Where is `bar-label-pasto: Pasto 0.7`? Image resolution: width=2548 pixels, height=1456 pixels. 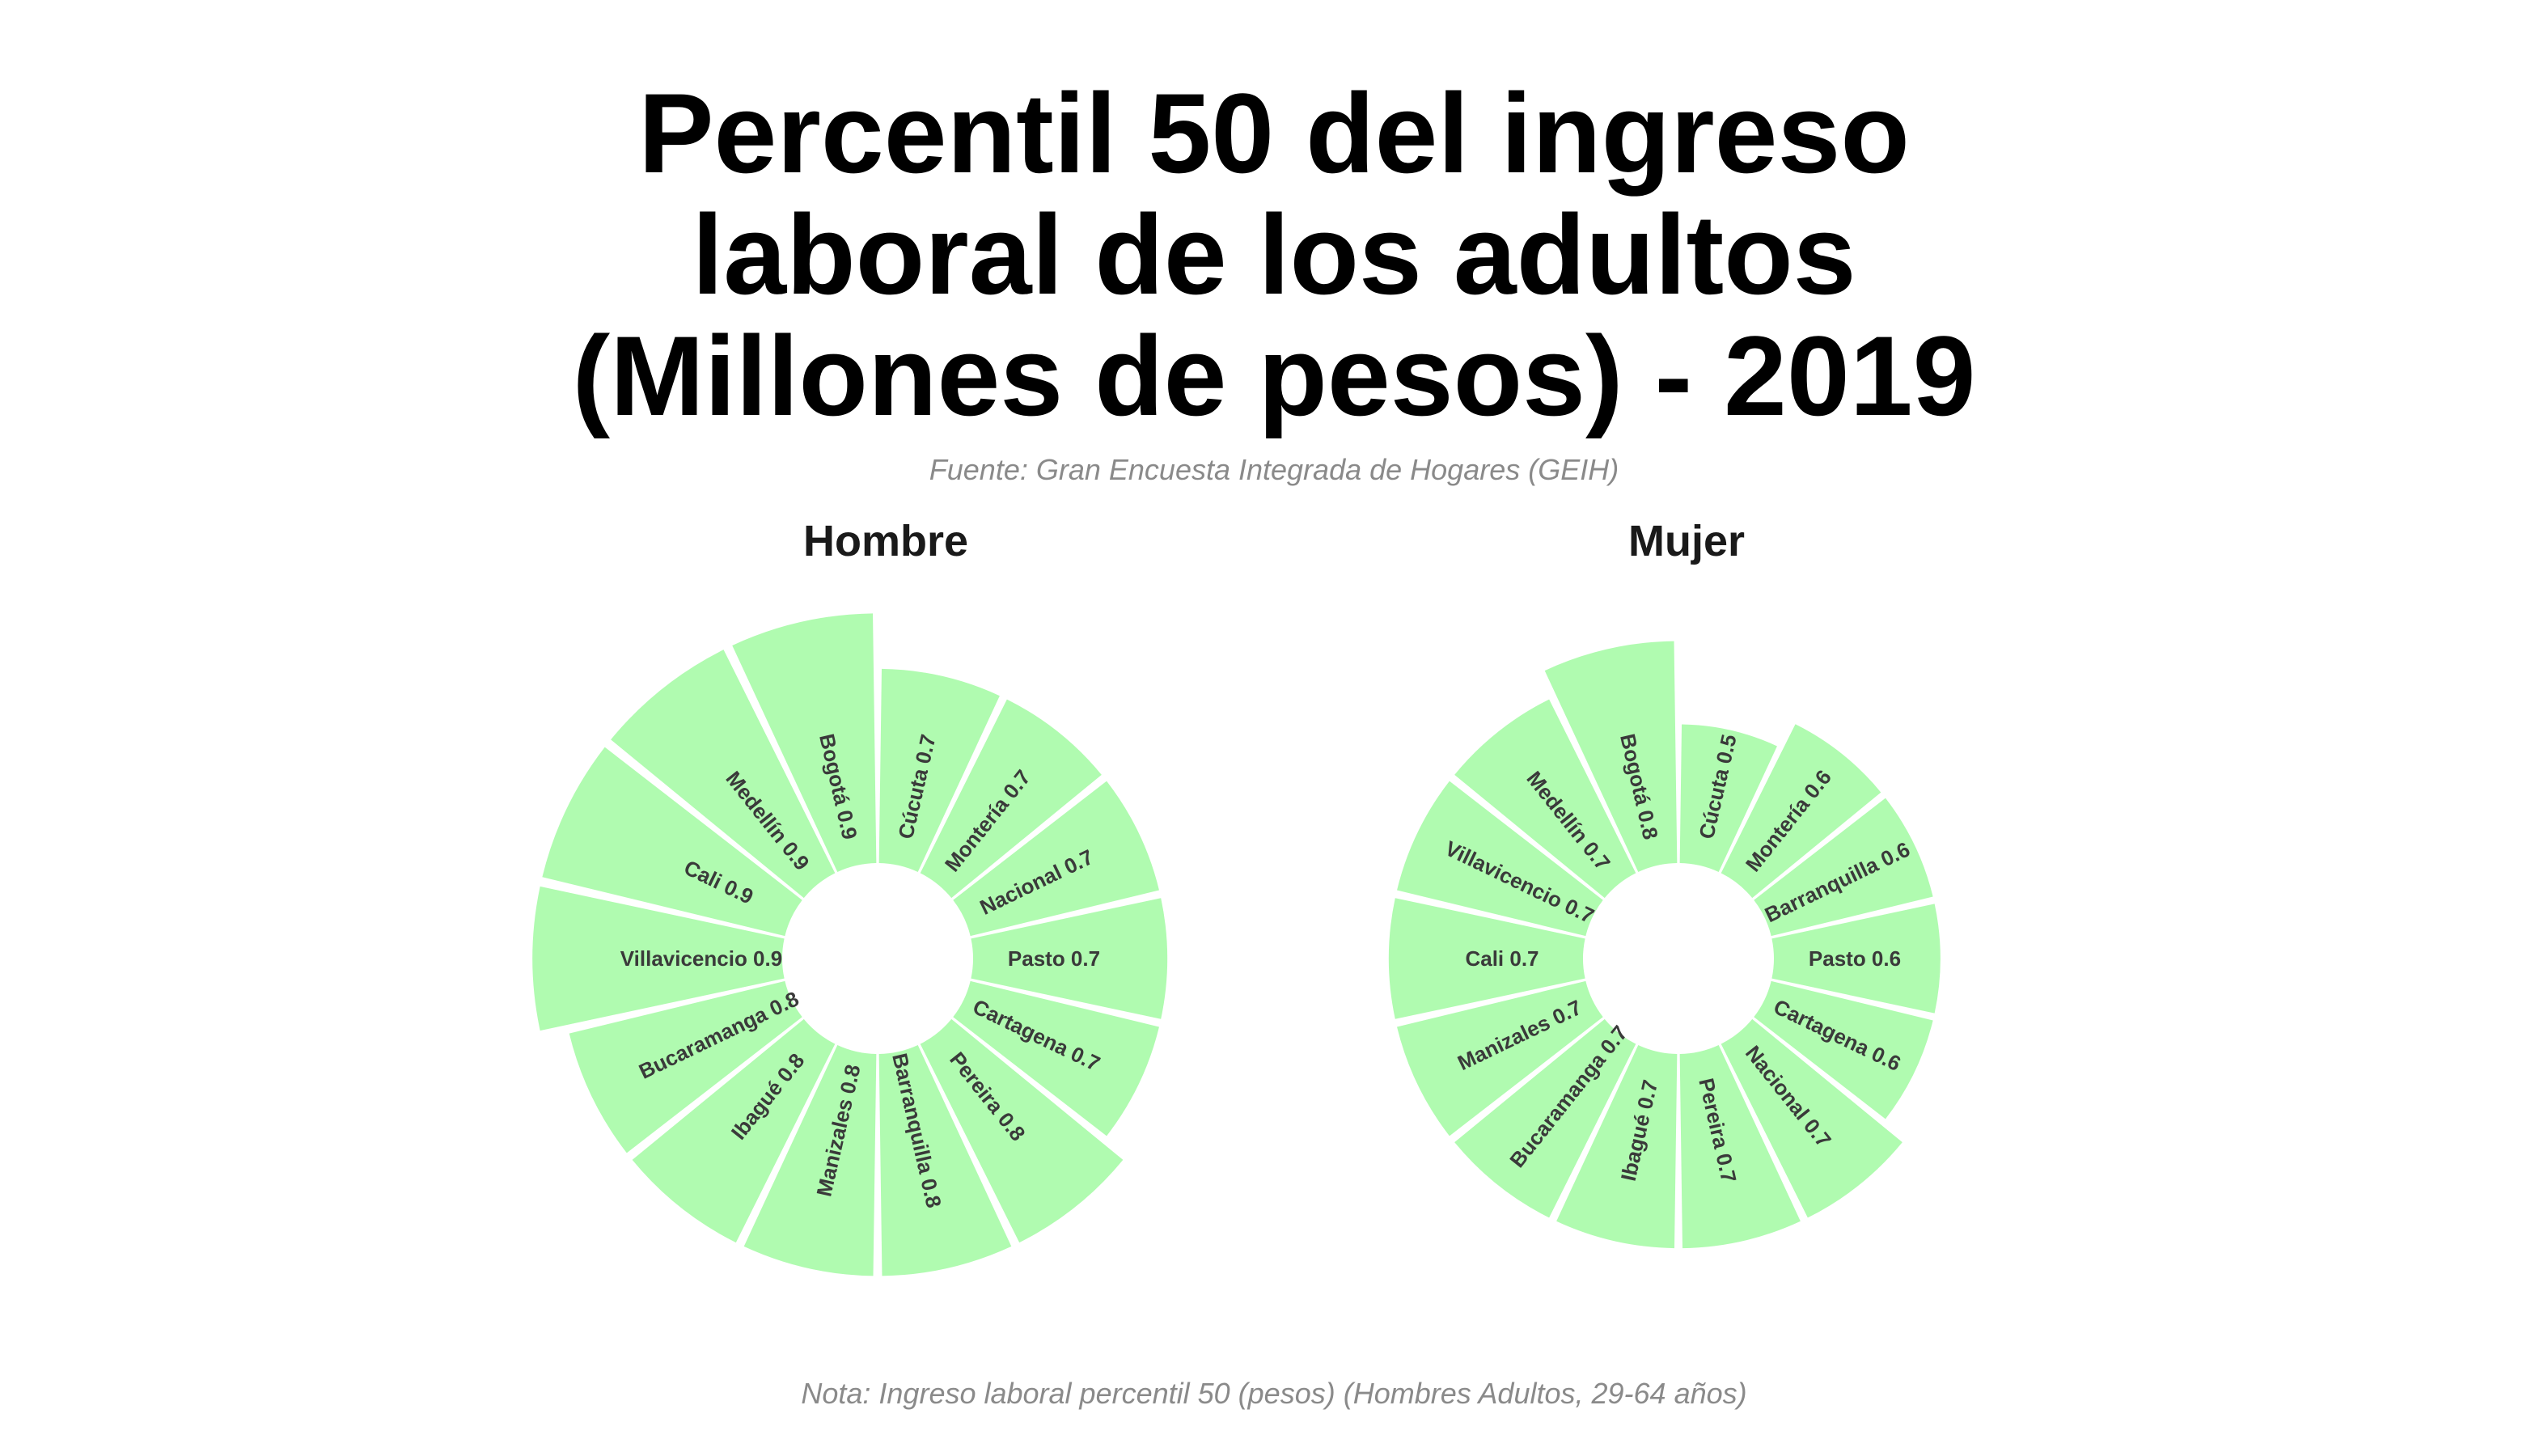 bar-label-pasto: Pasto 0.7 is located at coordinates (1054, 959).